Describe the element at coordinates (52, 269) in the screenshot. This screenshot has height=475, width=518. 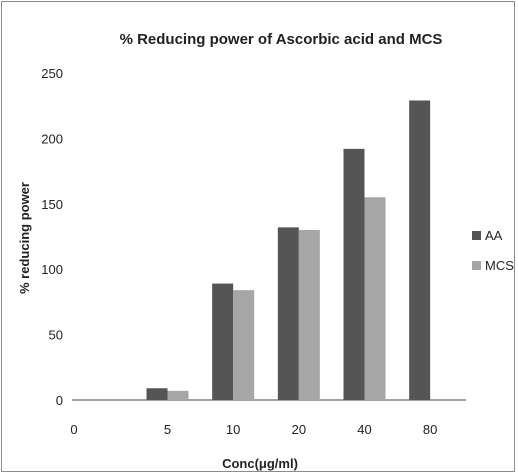
I see `y-tick-label: 100` at that location.